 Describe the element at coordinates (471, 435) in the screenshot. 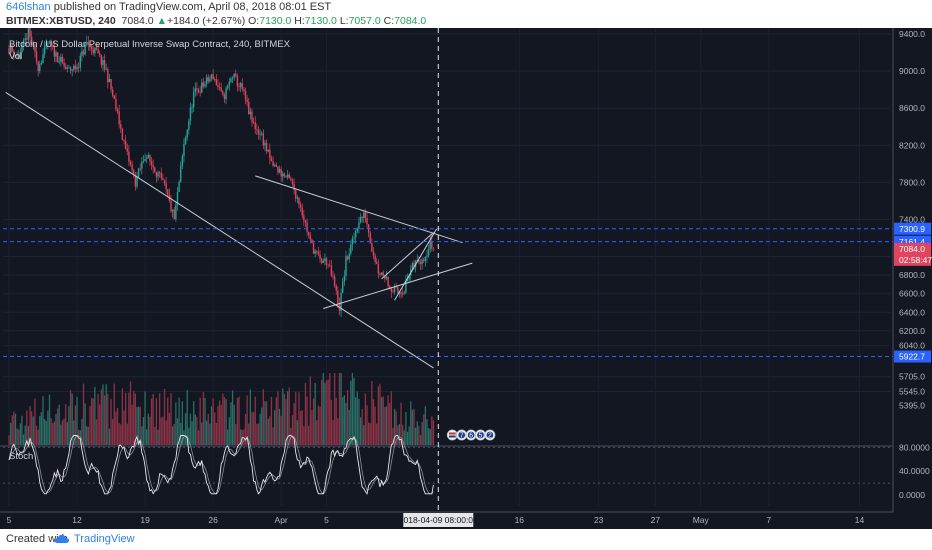

I see `event-marker: 6` at that location.